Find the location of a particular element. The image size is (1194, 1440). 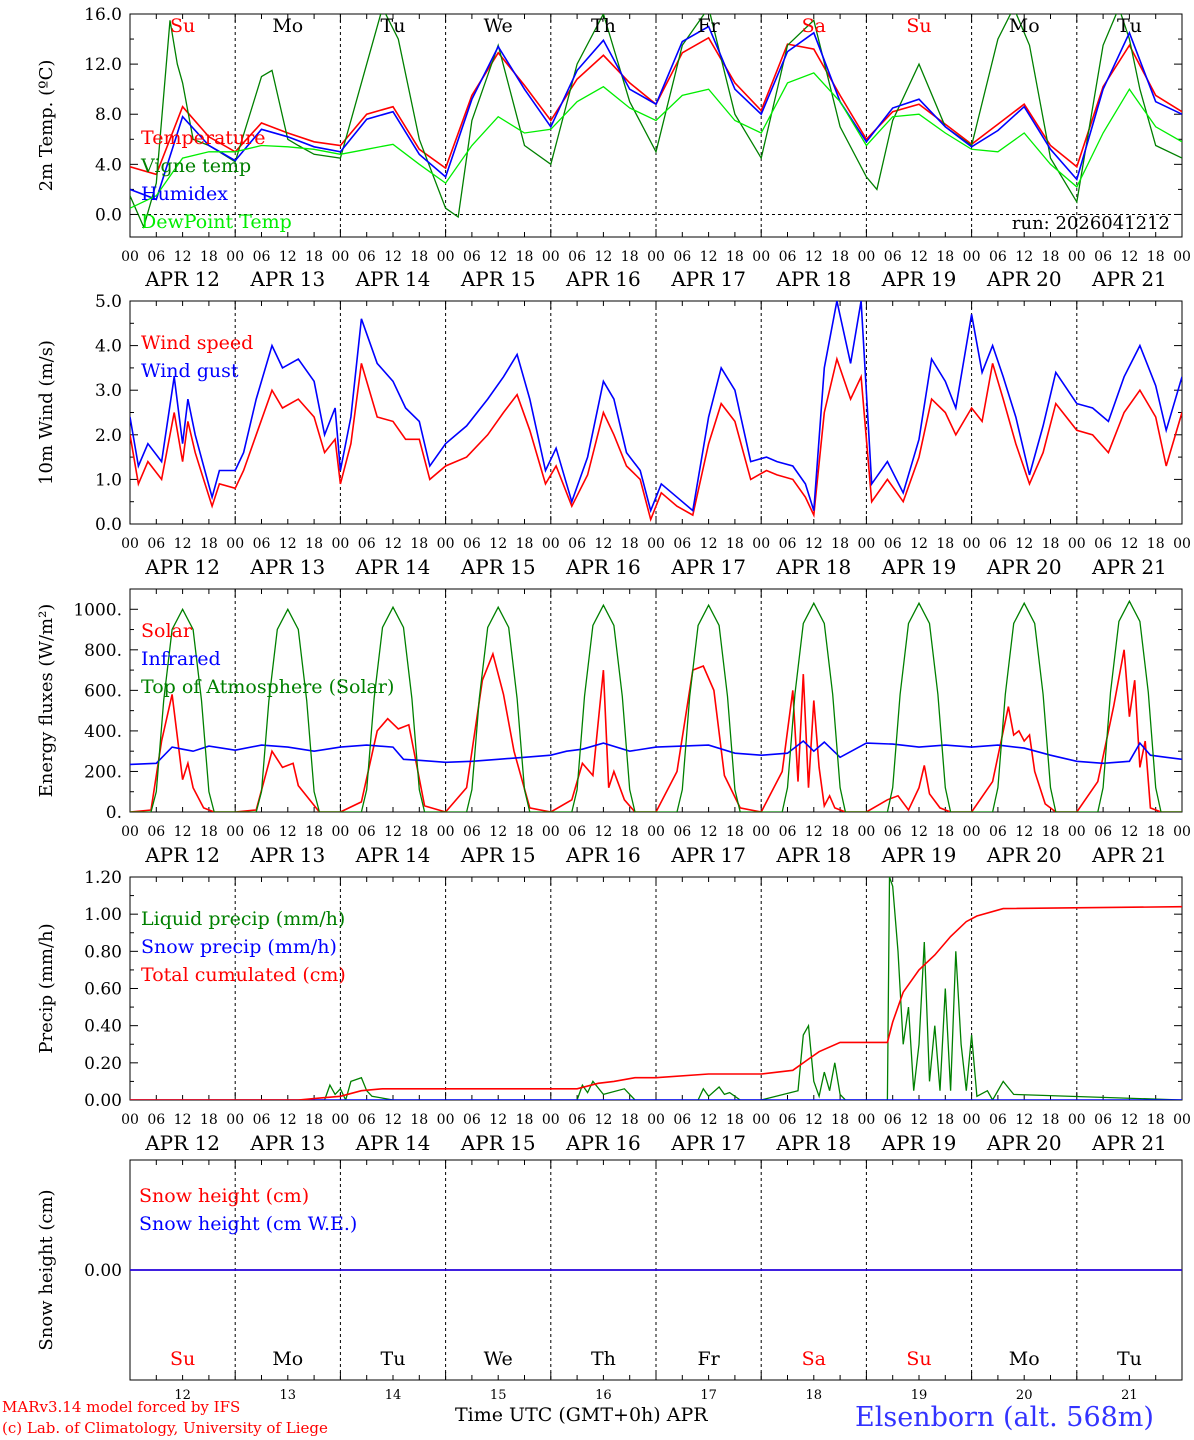

legend-entry: Top of Atmosphere (Solar) is located at coordinates (267, 687).